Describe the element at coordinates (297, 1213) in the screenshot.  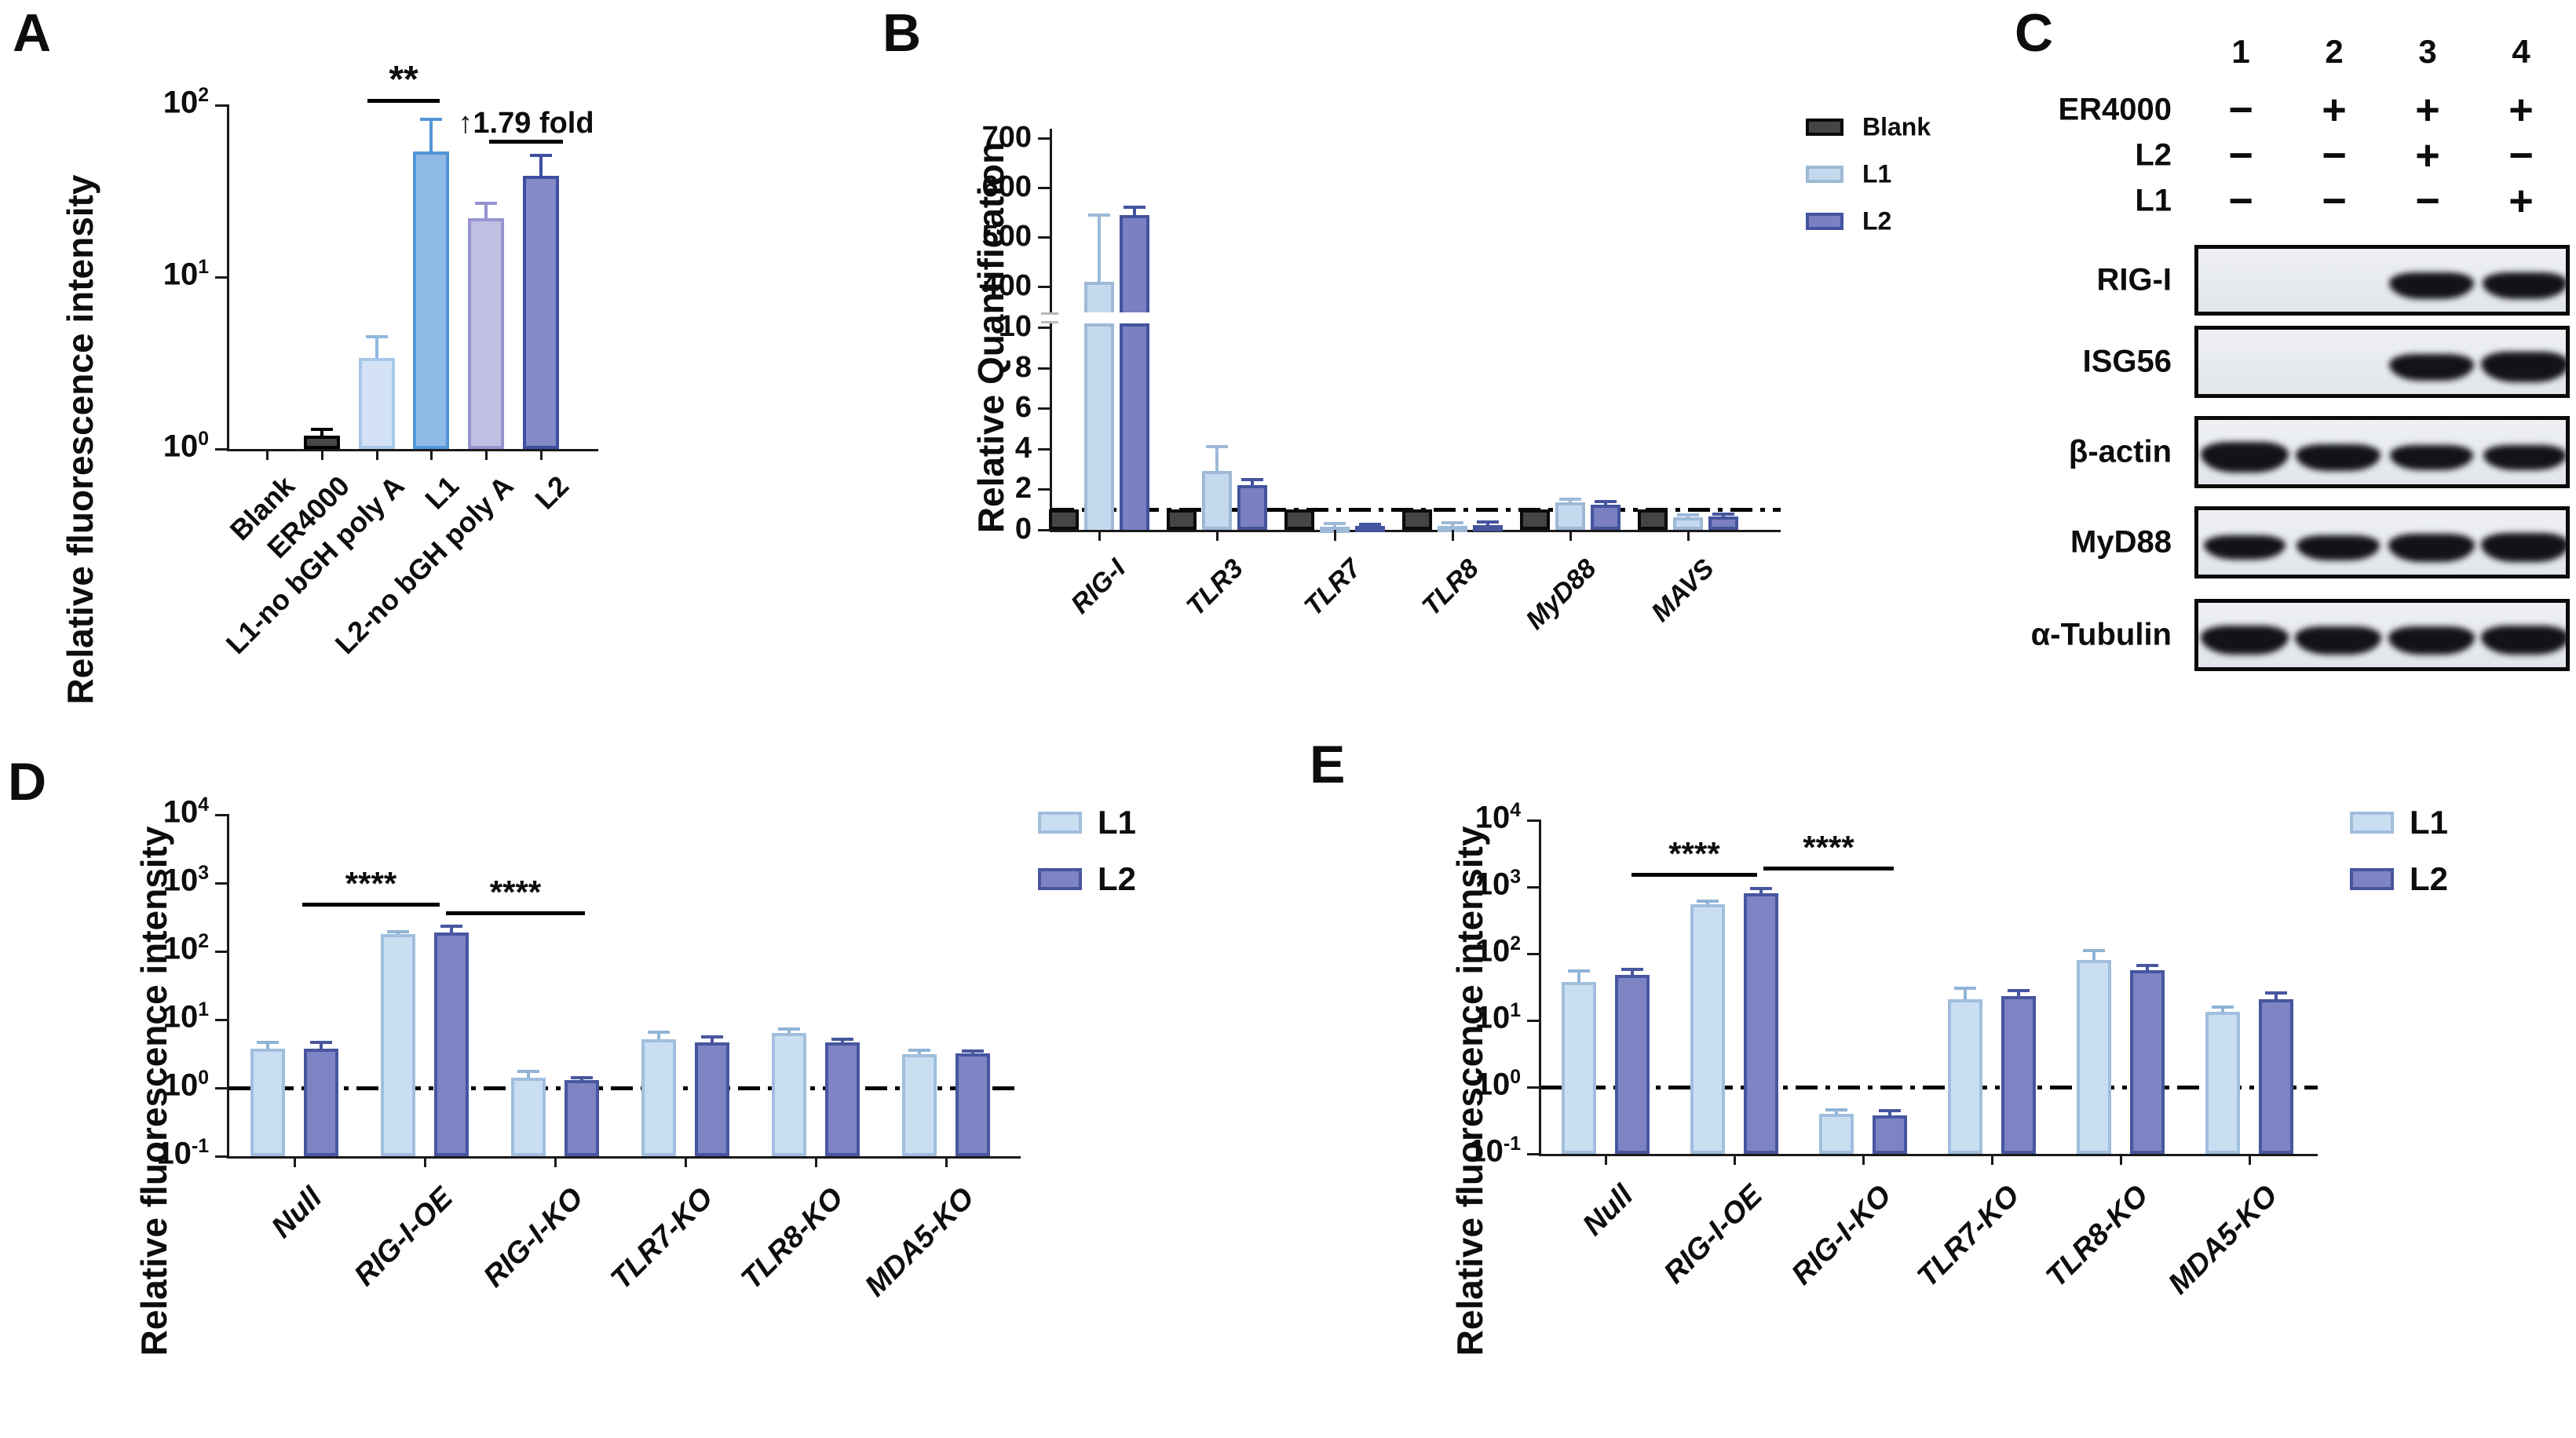
I see `x-tick-label: Null` at that location.